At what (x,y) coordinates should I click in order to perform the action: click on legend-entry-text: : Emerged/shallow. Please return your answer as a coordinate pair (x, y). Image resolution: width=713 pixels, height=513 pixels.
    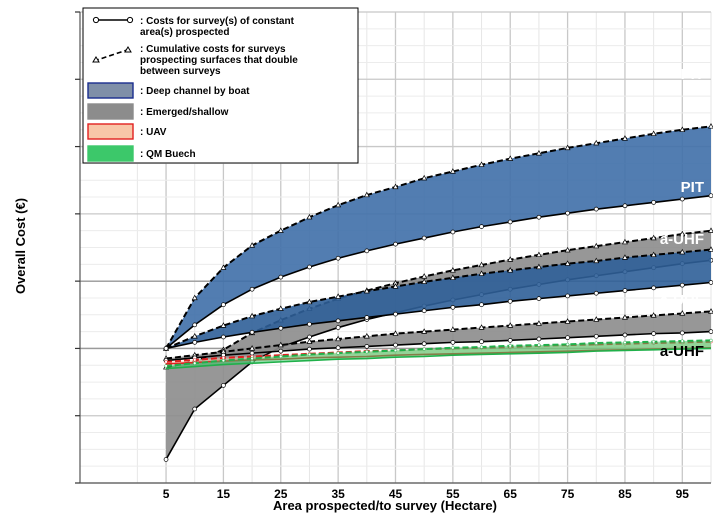
    Looking at the image, I should click on (184, 112).